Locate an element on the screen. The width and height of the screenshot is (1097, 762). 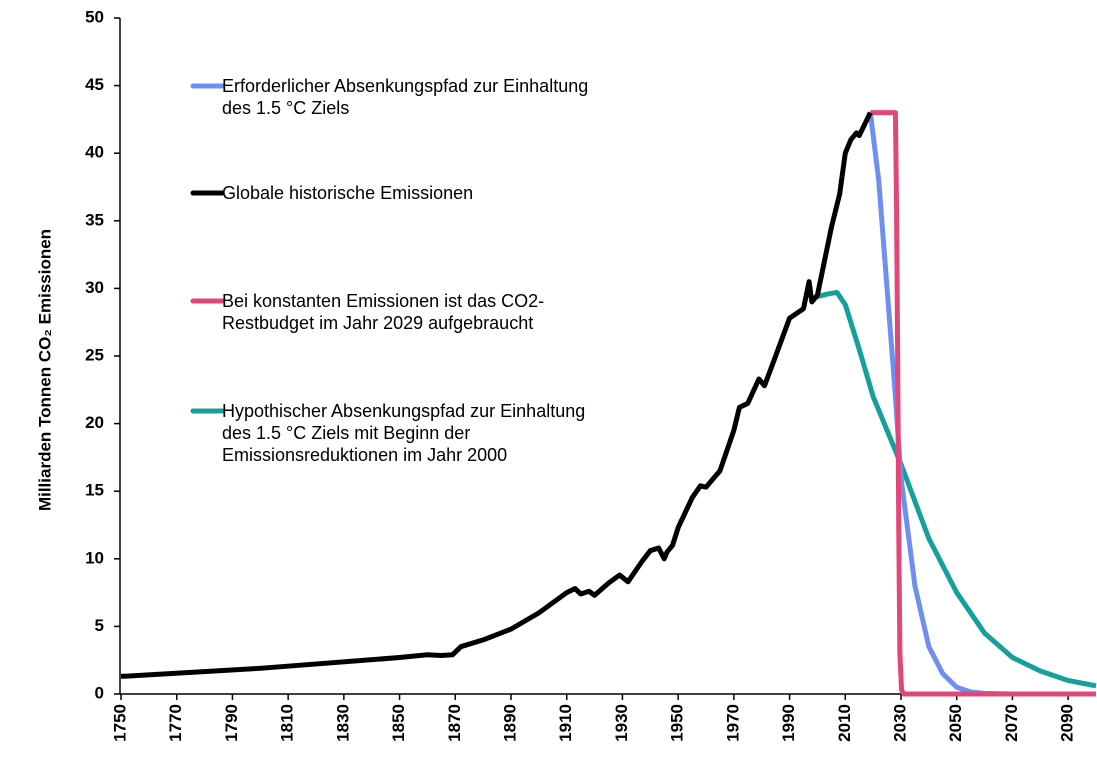
x-tick-label: 1750 is located at coordinates (119, 723).